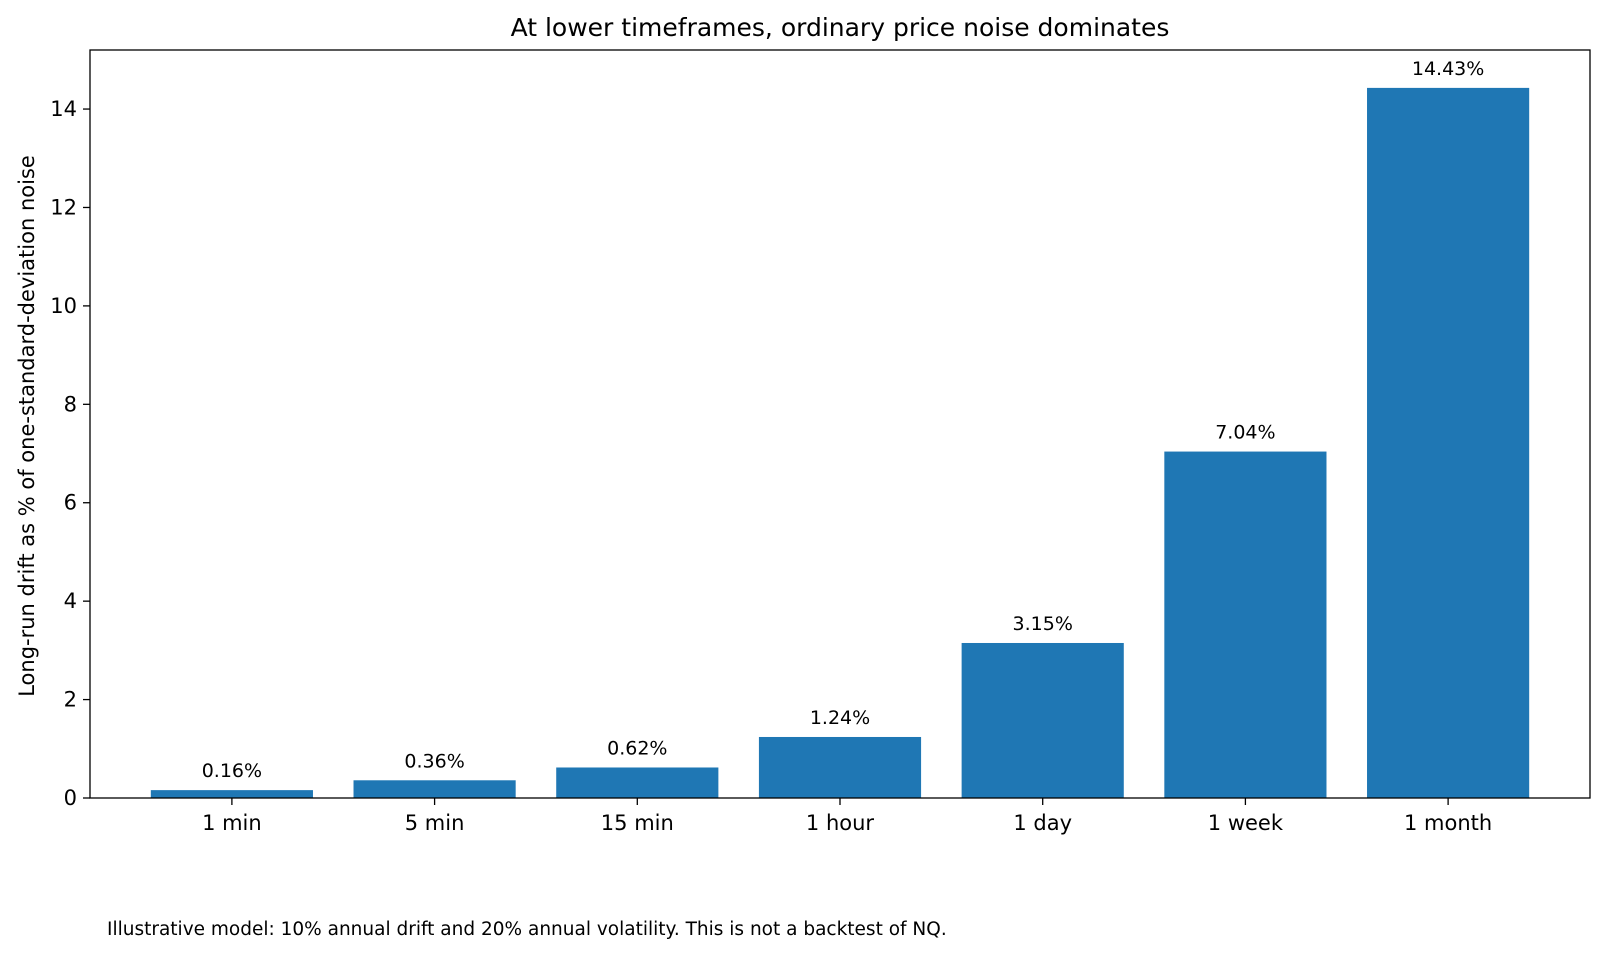  Describe the element at coordinates (232, 823) in the screenshot. I see `x-tick-label: 1 min` at that location.